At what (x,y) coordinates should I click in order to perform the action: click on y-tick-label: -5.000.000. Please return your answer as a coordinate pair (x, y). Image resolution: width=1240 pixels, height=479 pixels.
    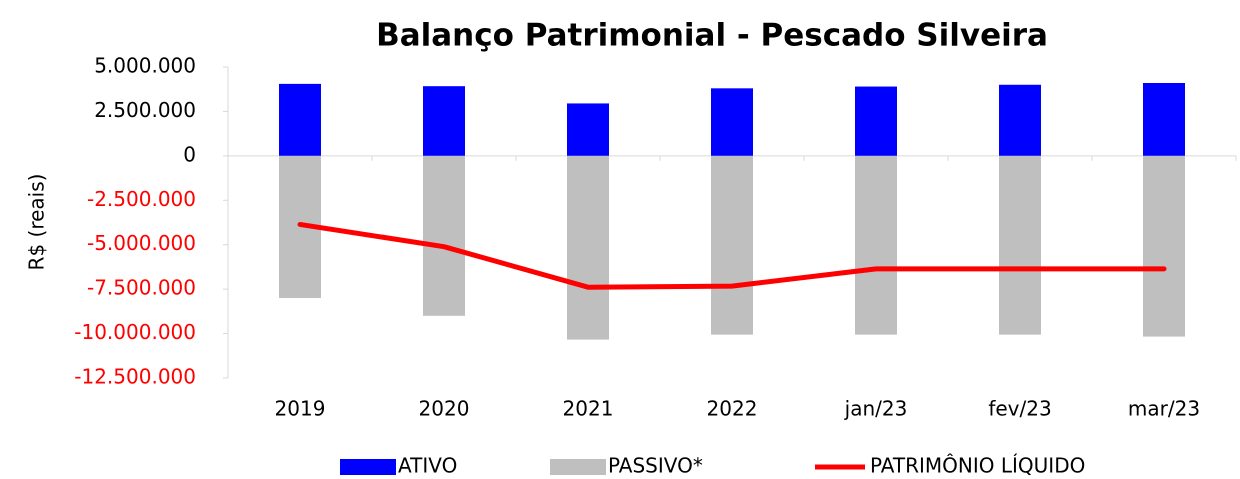
    Looking at the image, I should click on (141, 243).